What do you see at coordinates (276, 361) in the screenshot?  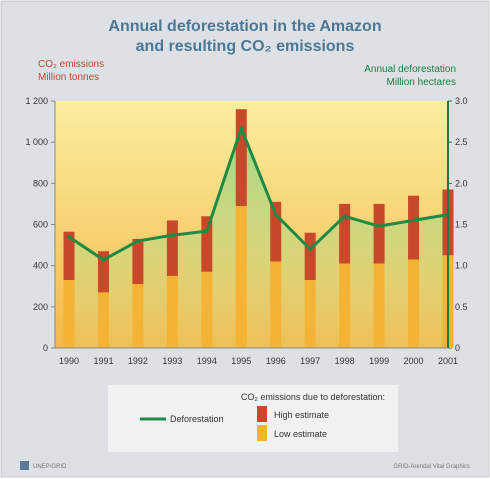 I see `x-tick-label: 1996` at bounding box center [276, 361].